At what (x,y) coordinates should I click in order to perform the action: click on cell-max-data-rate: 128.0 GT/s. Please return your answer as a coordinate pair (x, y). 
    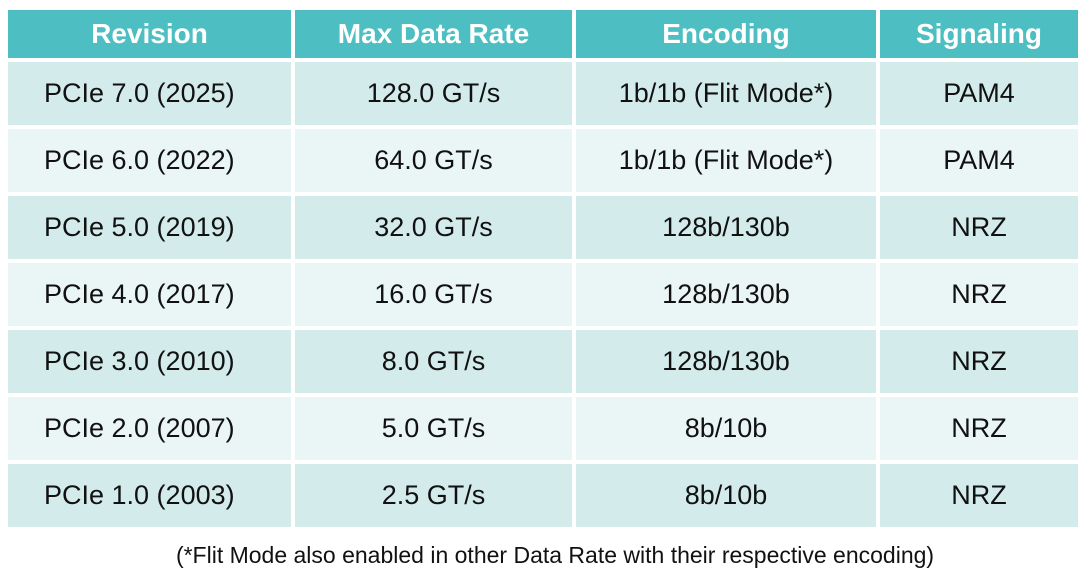
    Looking at the image, I should click on (433, 93).